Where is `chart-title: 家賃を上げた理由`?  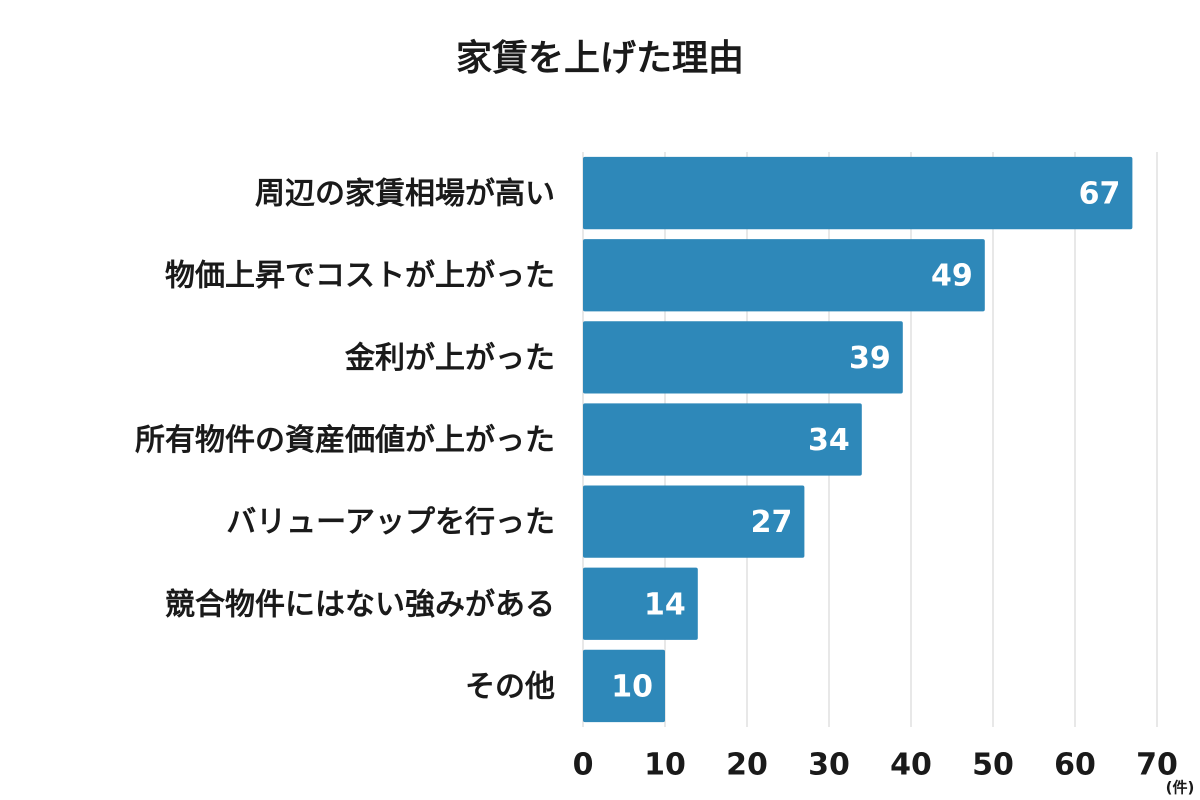
chart-title: 家賃を上げた理由 is located at coordinates (600, 58).